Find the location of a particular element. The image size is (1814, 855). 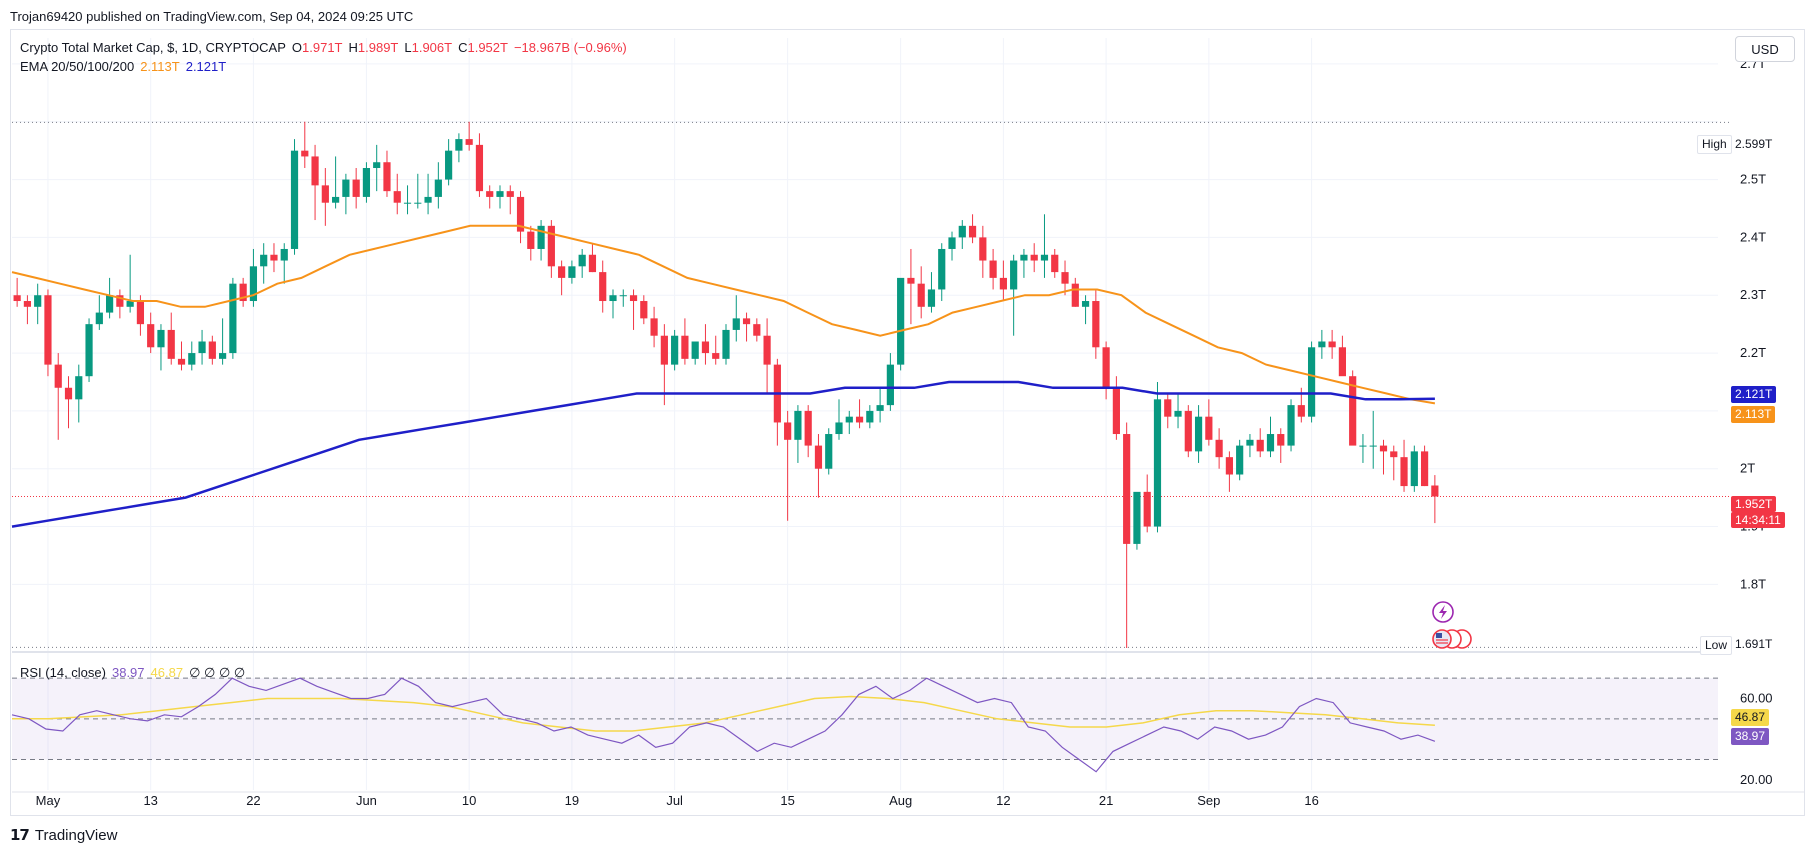

event-icons is located at coordinates (1452, 625).